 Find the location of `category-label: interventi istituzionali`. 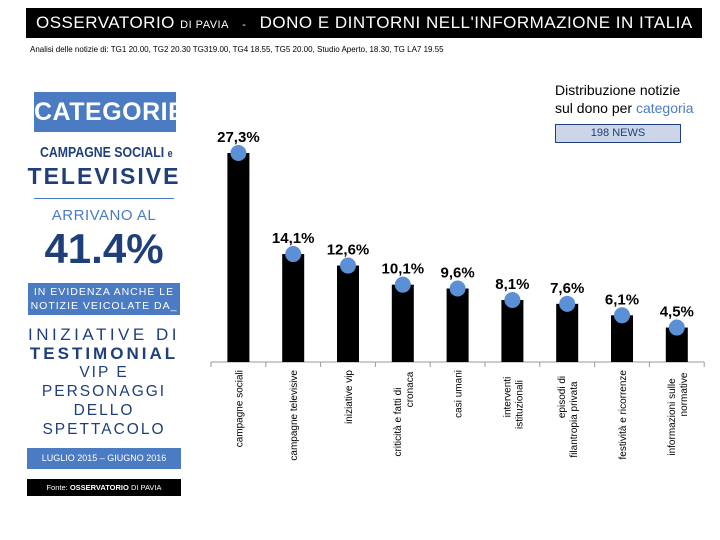

category-label: interventi istituzionali is located at coordinates (513, 403).